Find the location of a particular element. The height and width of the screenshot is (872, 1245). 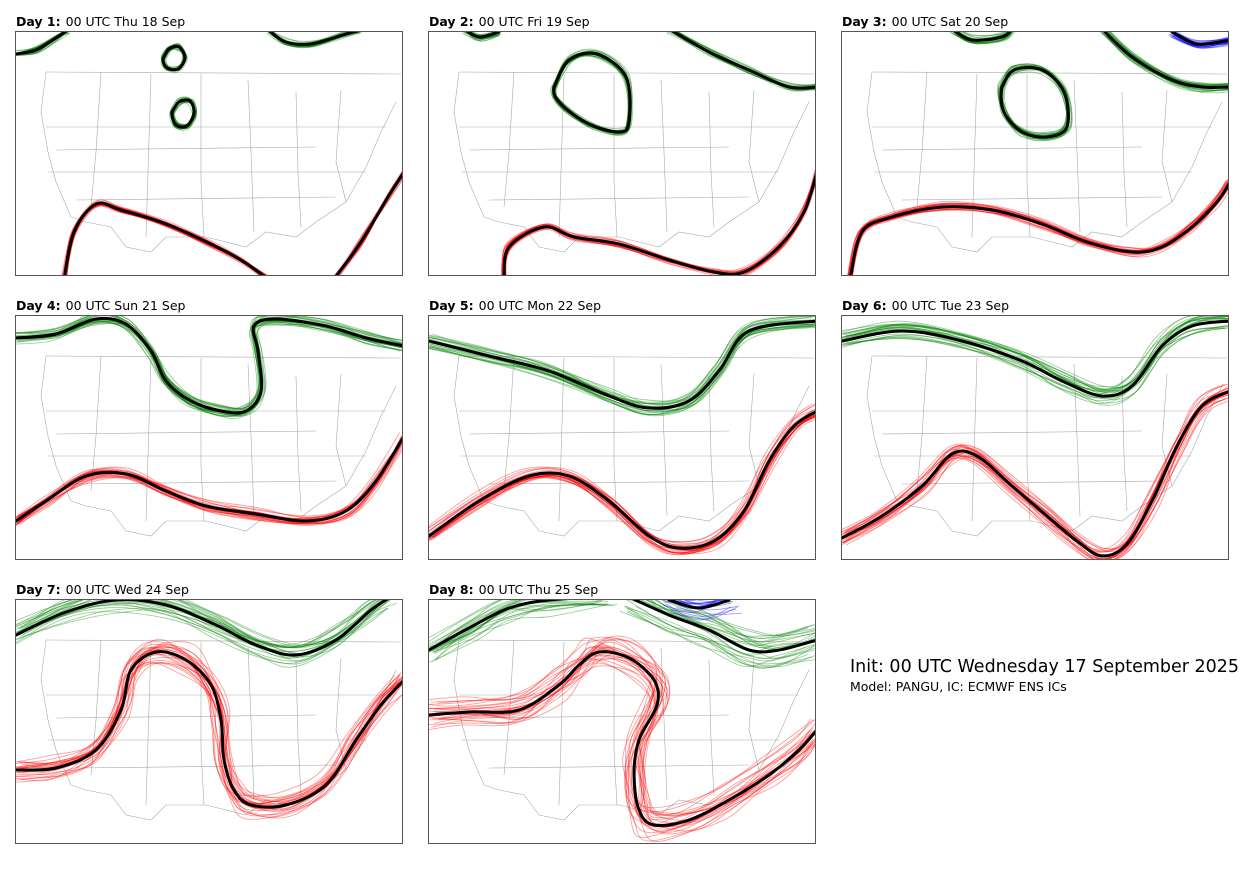

panel-title-day-3: Day 3: 00 UTC Sat 20 Sep is located at coordinates (925, 21).